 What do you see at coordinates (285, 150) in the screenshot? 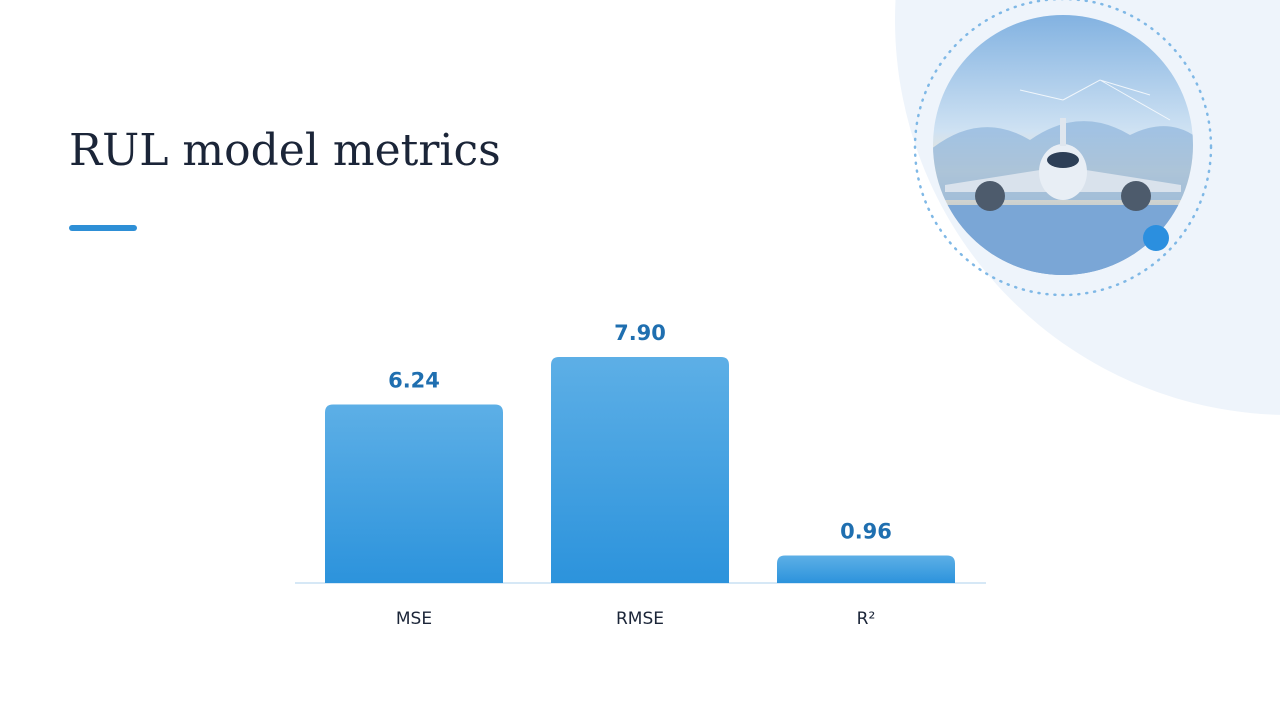
I see `slide-title: RUL model metrics` at bounding box center [285, 150].